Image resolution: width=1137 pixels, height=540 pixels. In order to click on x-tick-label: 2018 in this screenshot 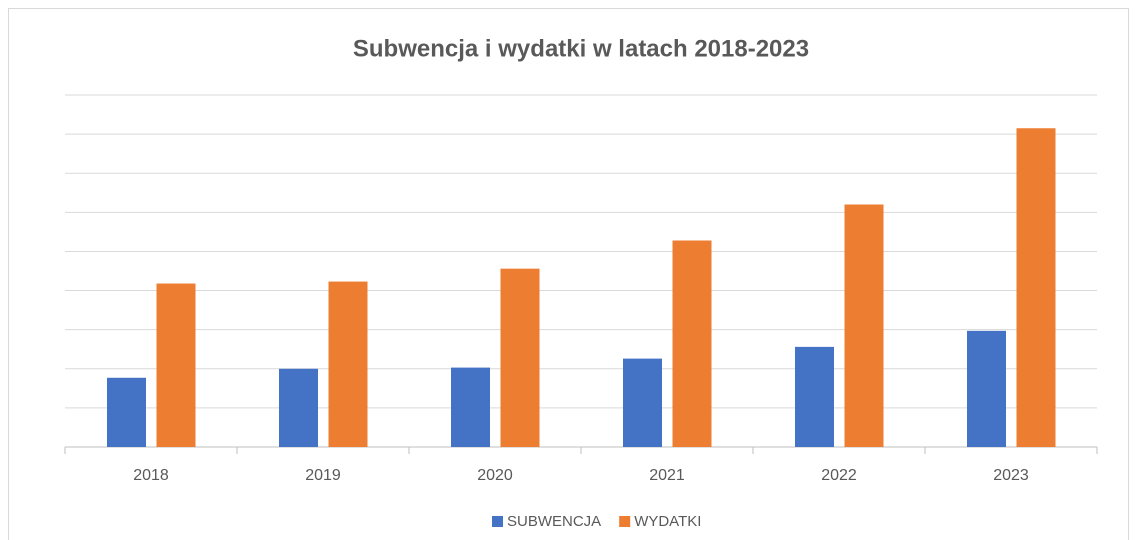, I will do `click(151, 475)`.